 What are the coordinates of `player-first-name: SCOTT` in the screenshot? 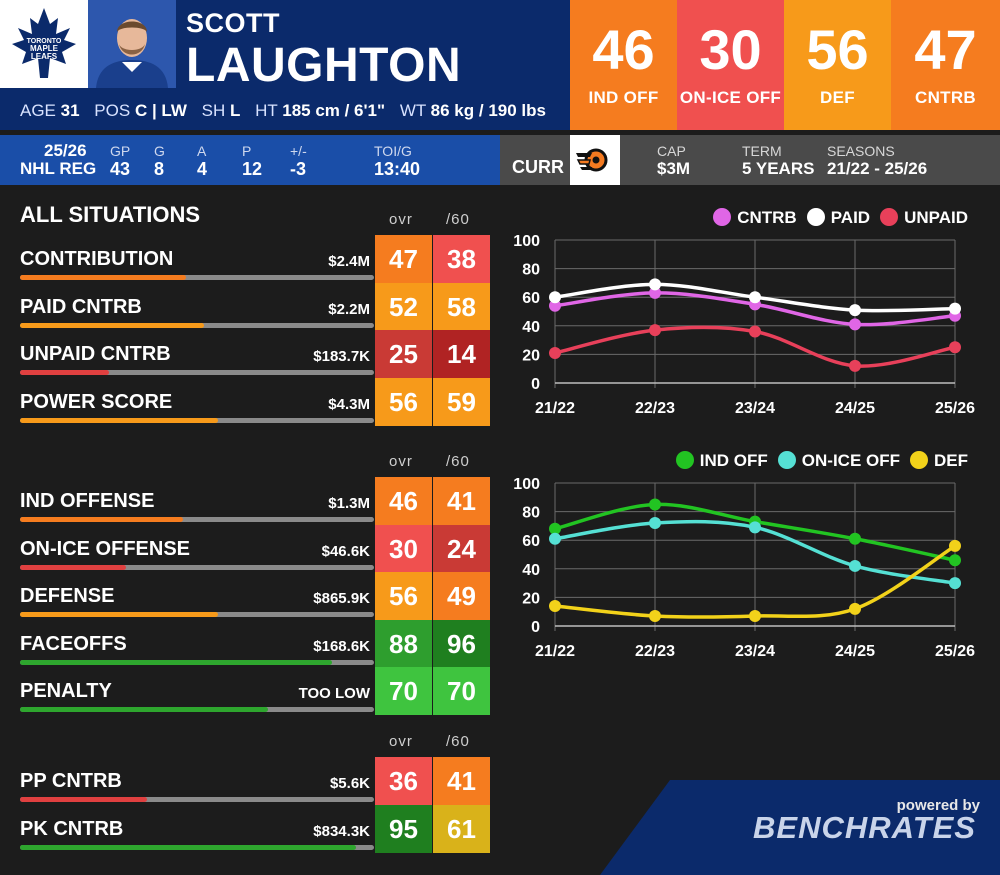 It's located at (233, 23).